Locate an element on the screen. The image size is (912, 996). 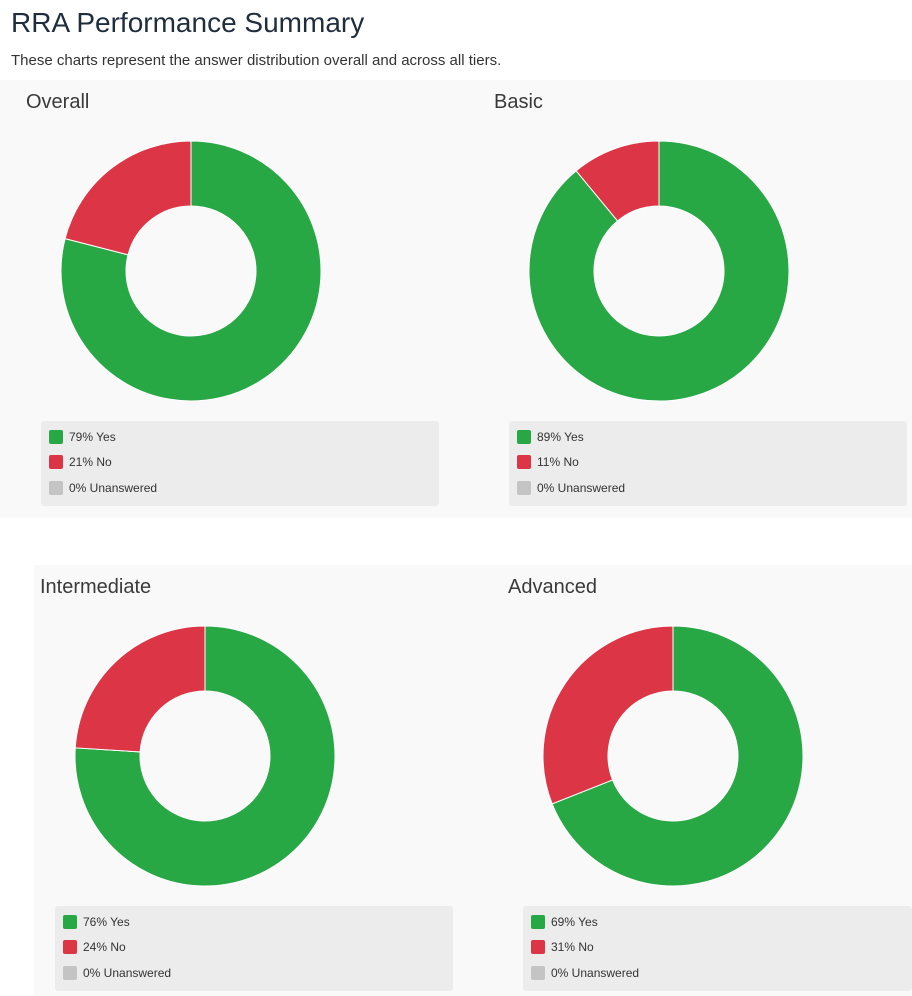
donut-chart-basic is located at coordinates (659, 271).